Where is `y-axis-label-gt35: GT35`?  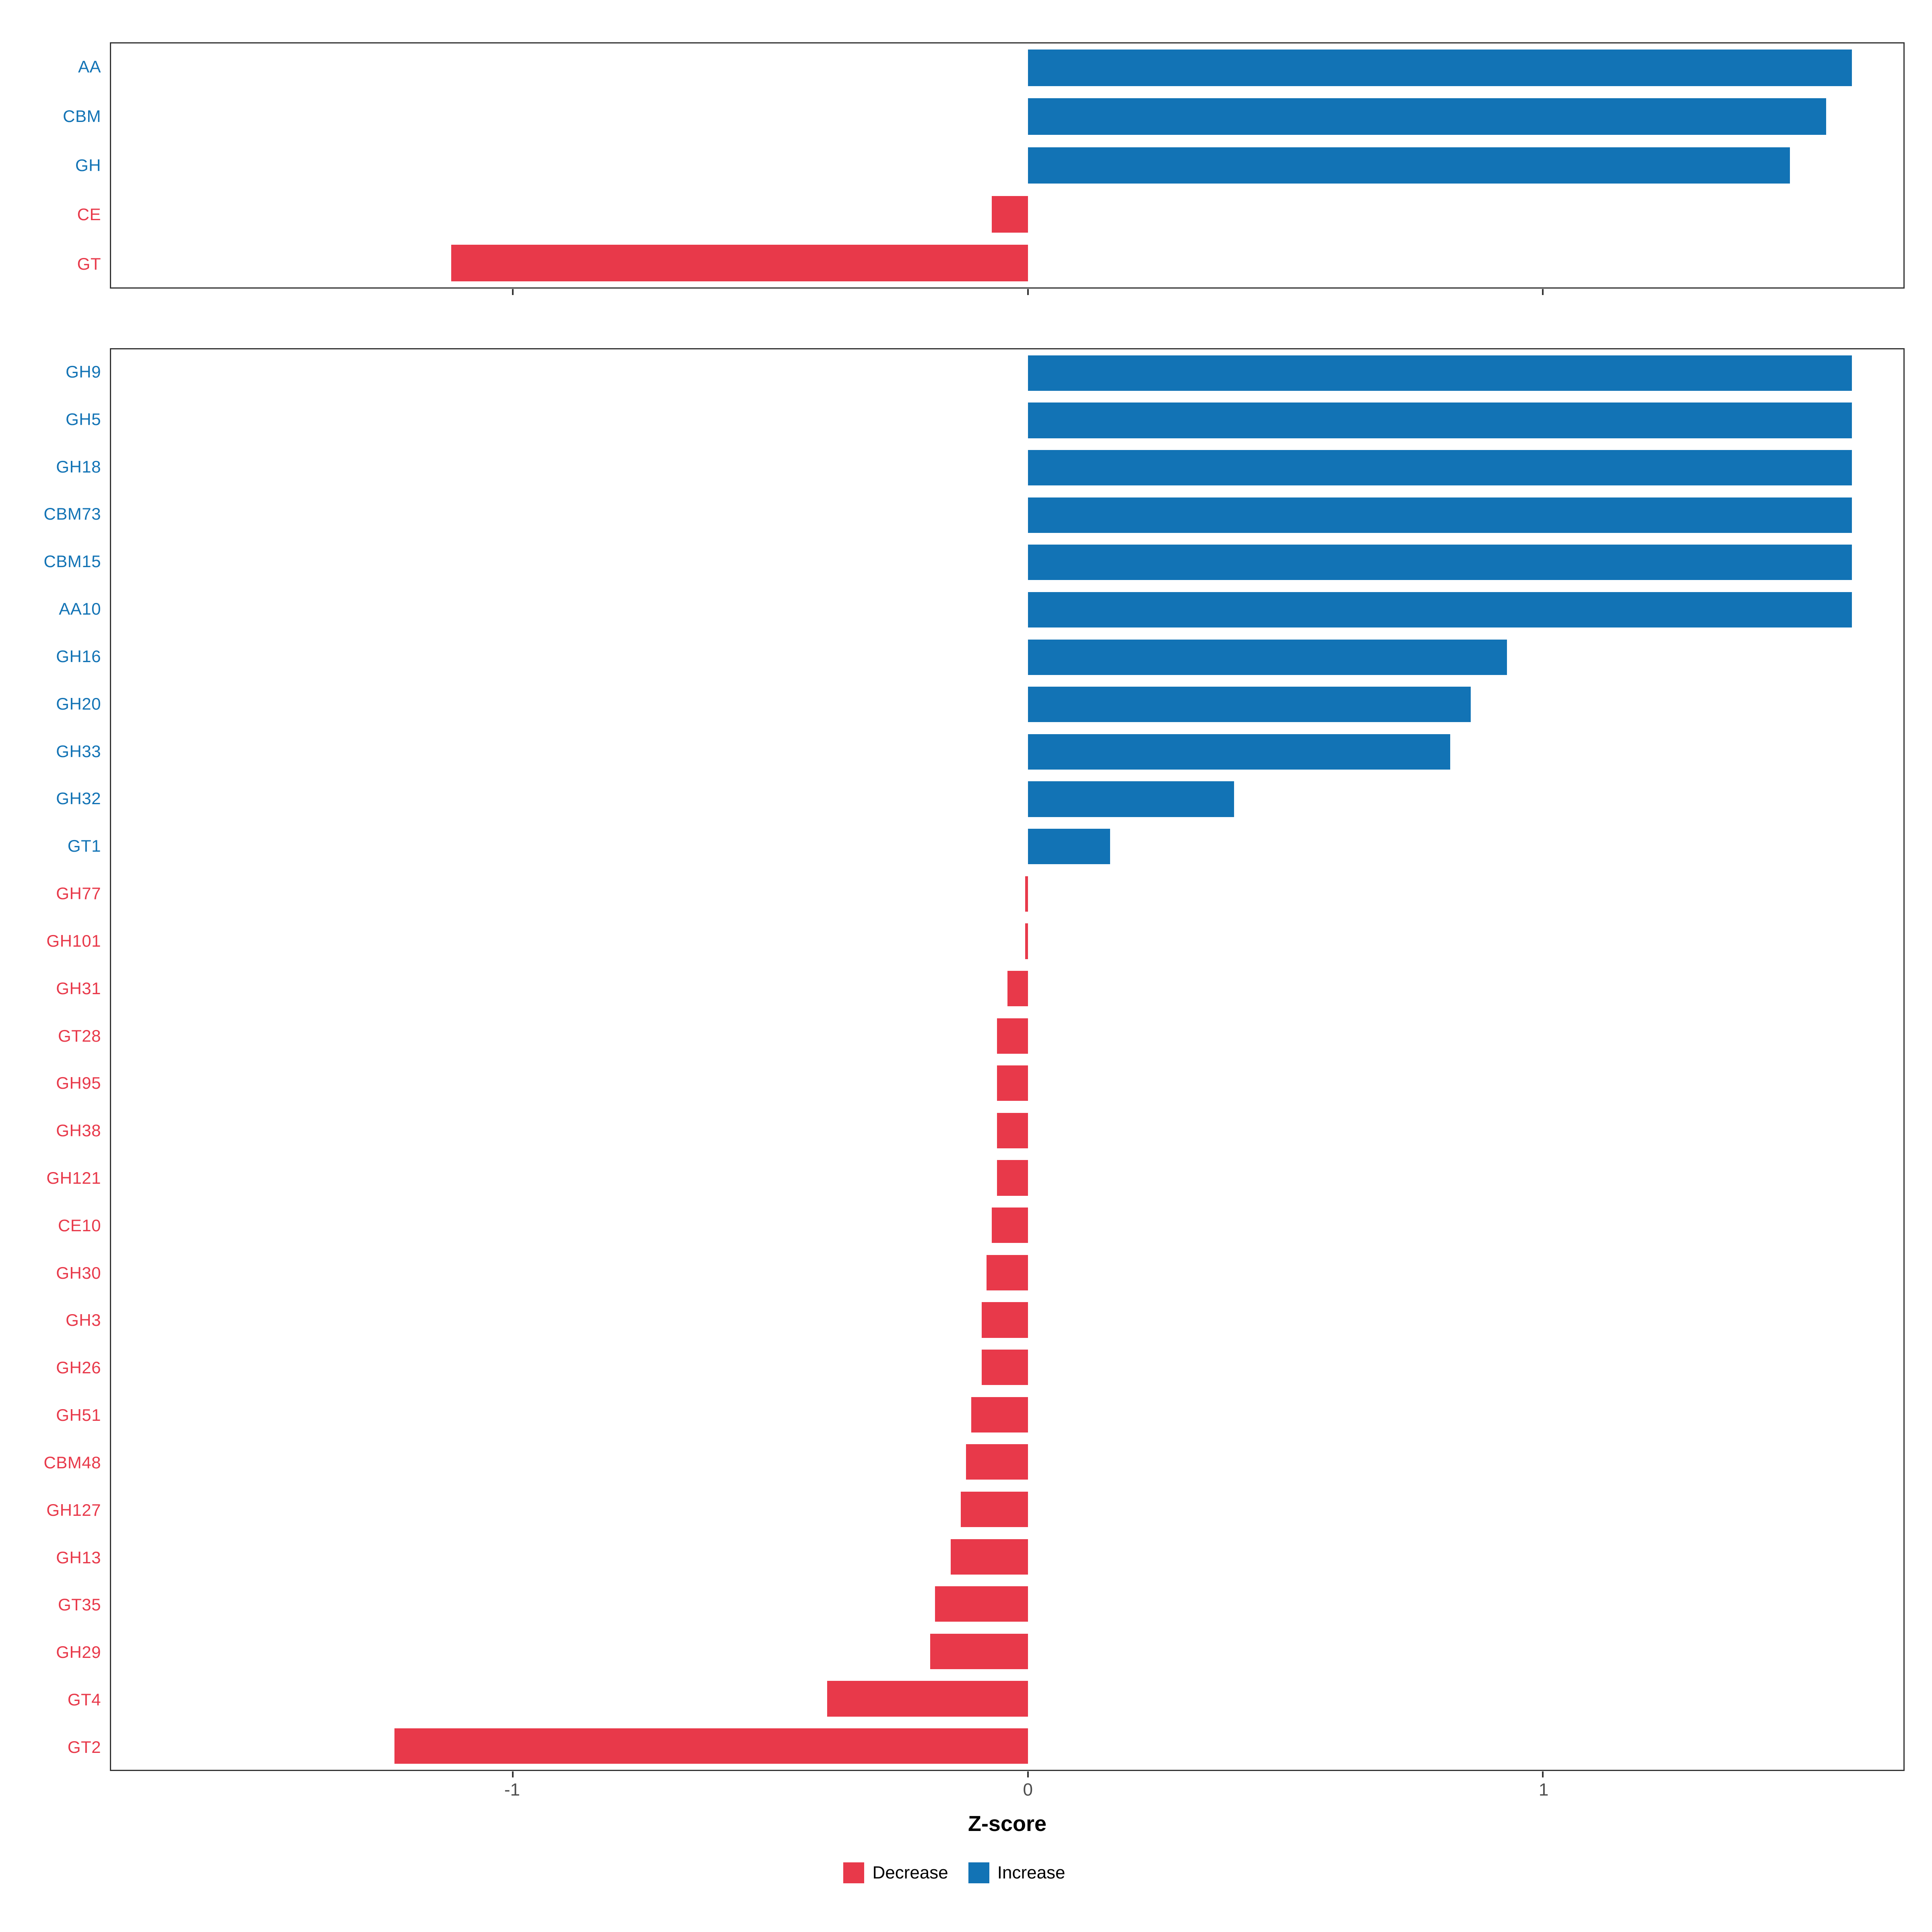
y-axis-label-gt35: GT35 is located at coordinates (79, 1604).